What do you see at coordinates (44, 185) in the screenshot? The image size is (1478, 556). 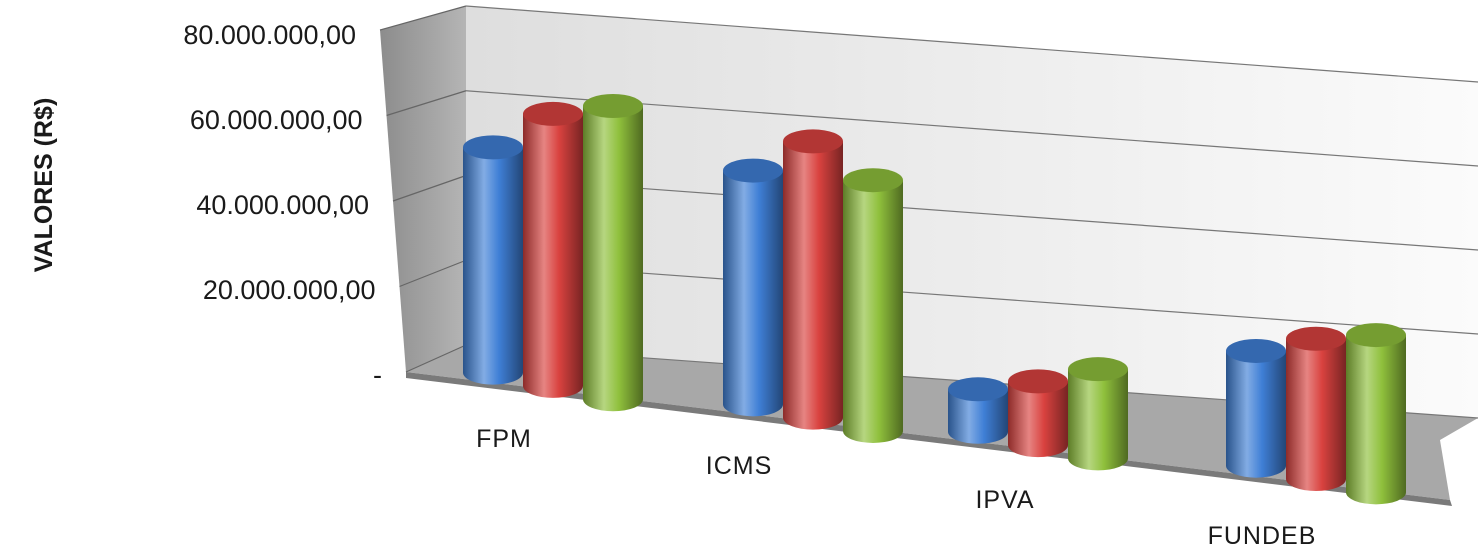 I see `y-axis-label: VALORES (R$)` at bounding box center [44, 185].